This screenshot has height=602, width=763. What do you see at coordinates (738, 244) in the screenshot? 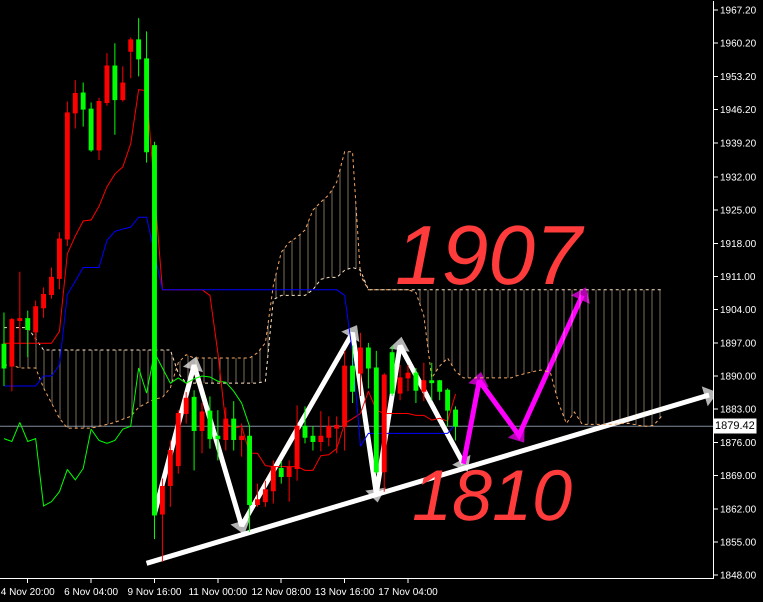
I see `y-tick-label: 1918.00` at bounding box center [738, 244].